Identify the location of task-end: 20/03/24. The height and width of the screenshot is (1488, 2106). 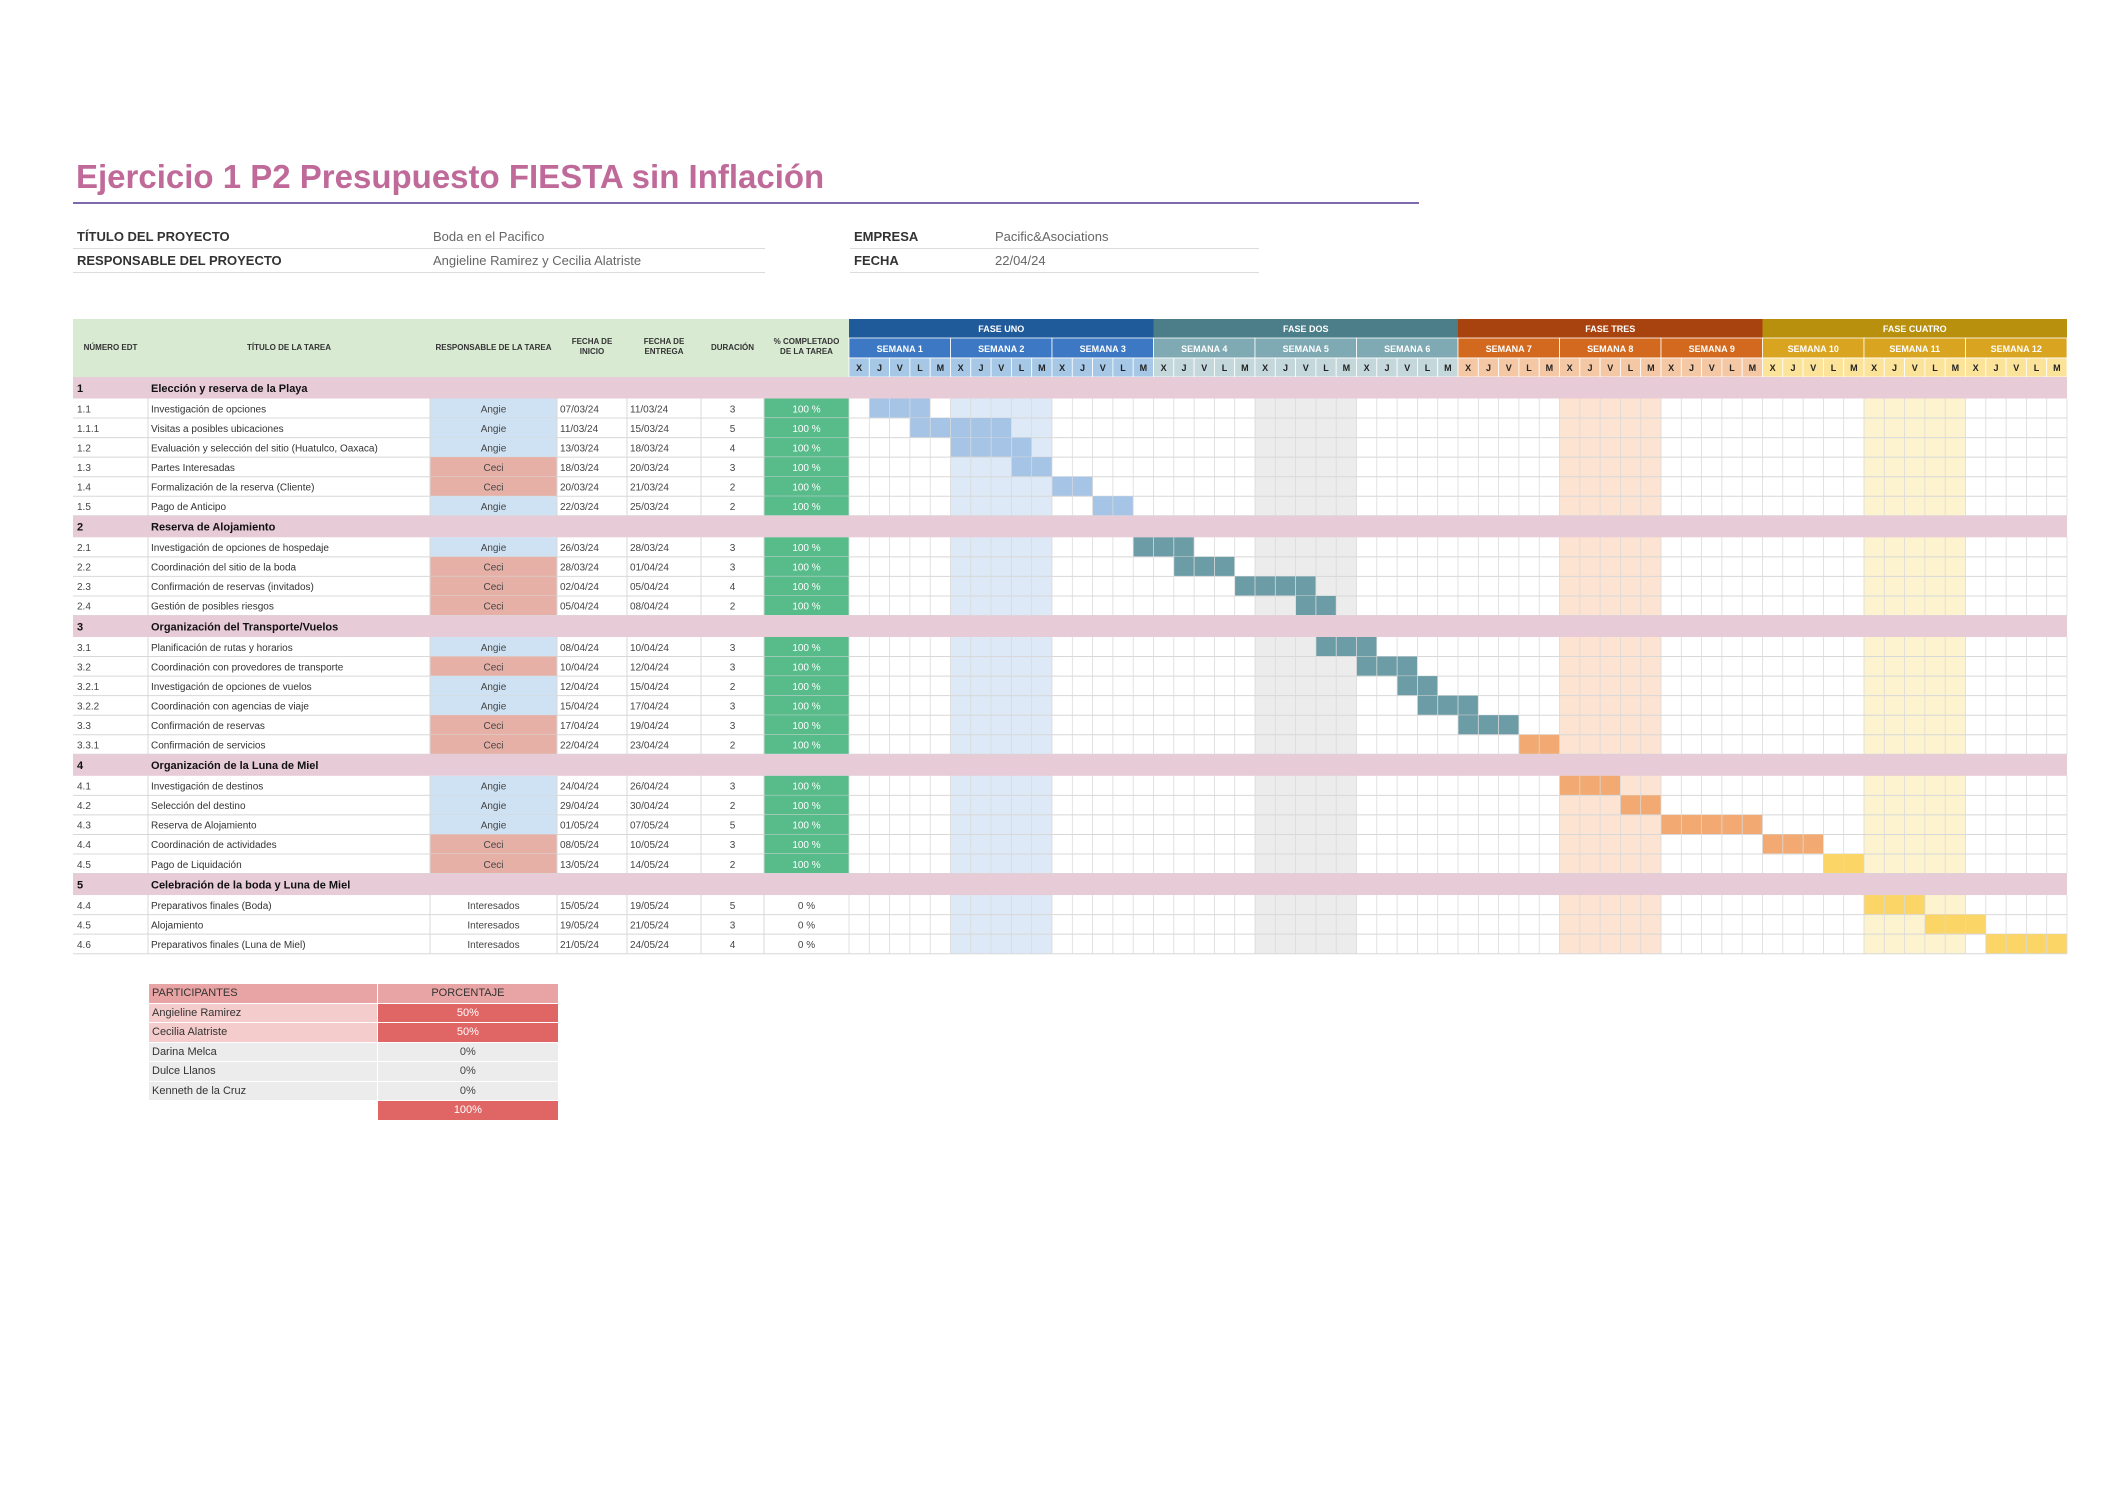
(649, 468).